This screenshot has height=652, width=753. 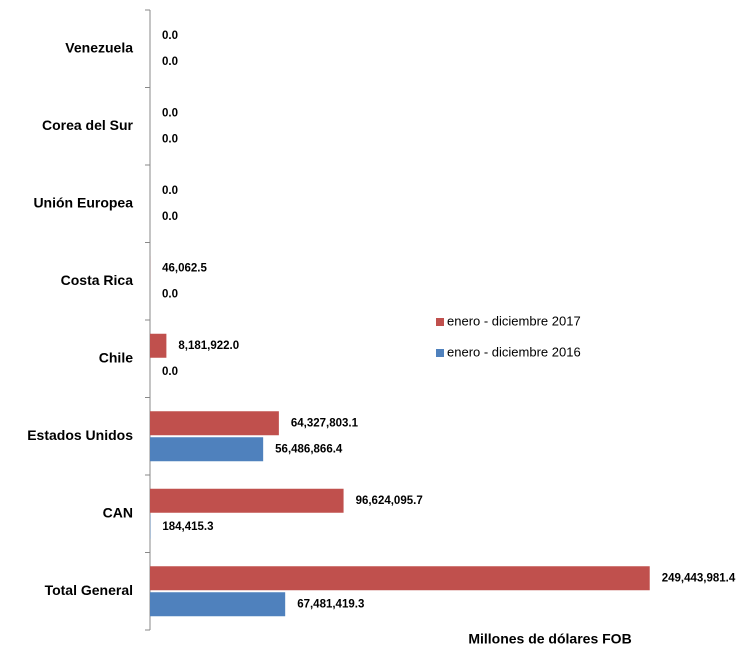 What do you see at coordinates (514, 320) in the screenshot?
I see `legend-label: enero - diciembre 2017` at bounding box center [514, 320].